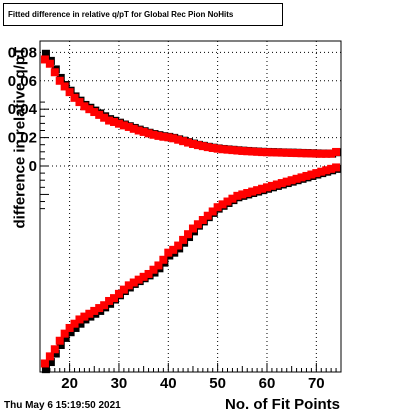 Image resolution: width=400 pixels, height=414 pixels. Describe the element at coordinates (33, 166) in the screenshot. I see `y-tick-label: 0` at that location.